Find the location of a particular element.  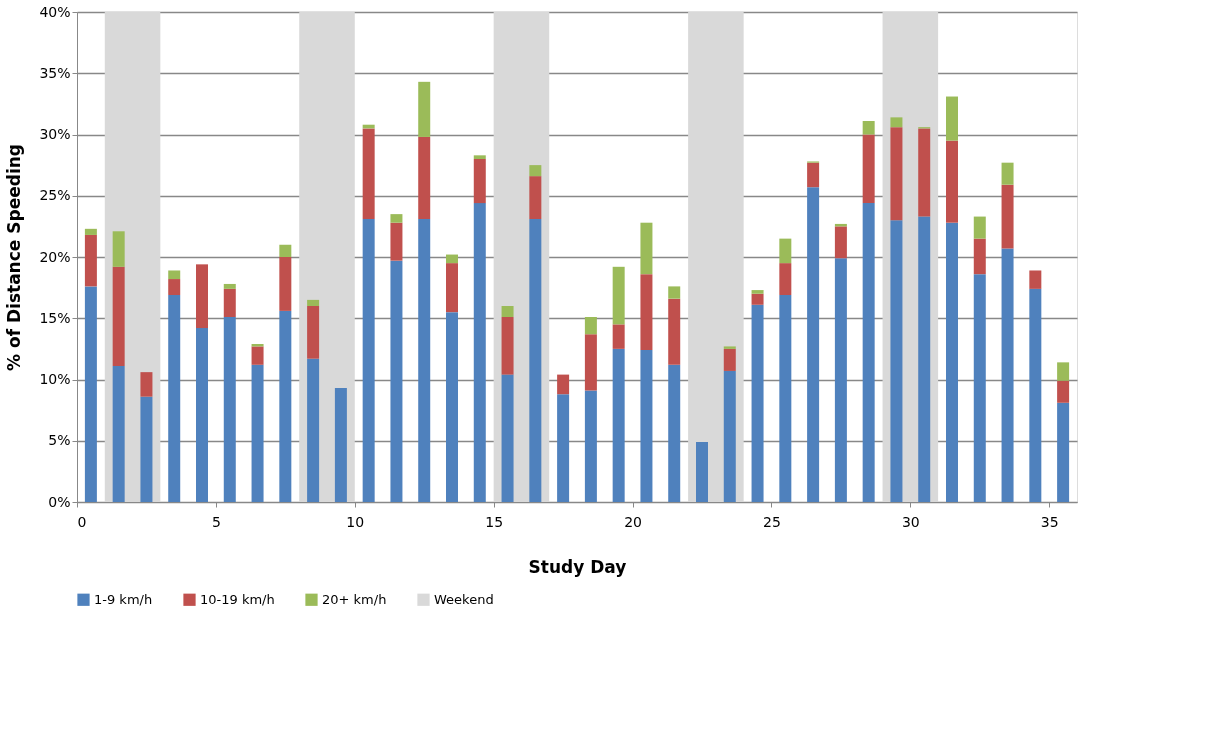

legend-label: 1-9 km/h is located at coordinates (123, 599).